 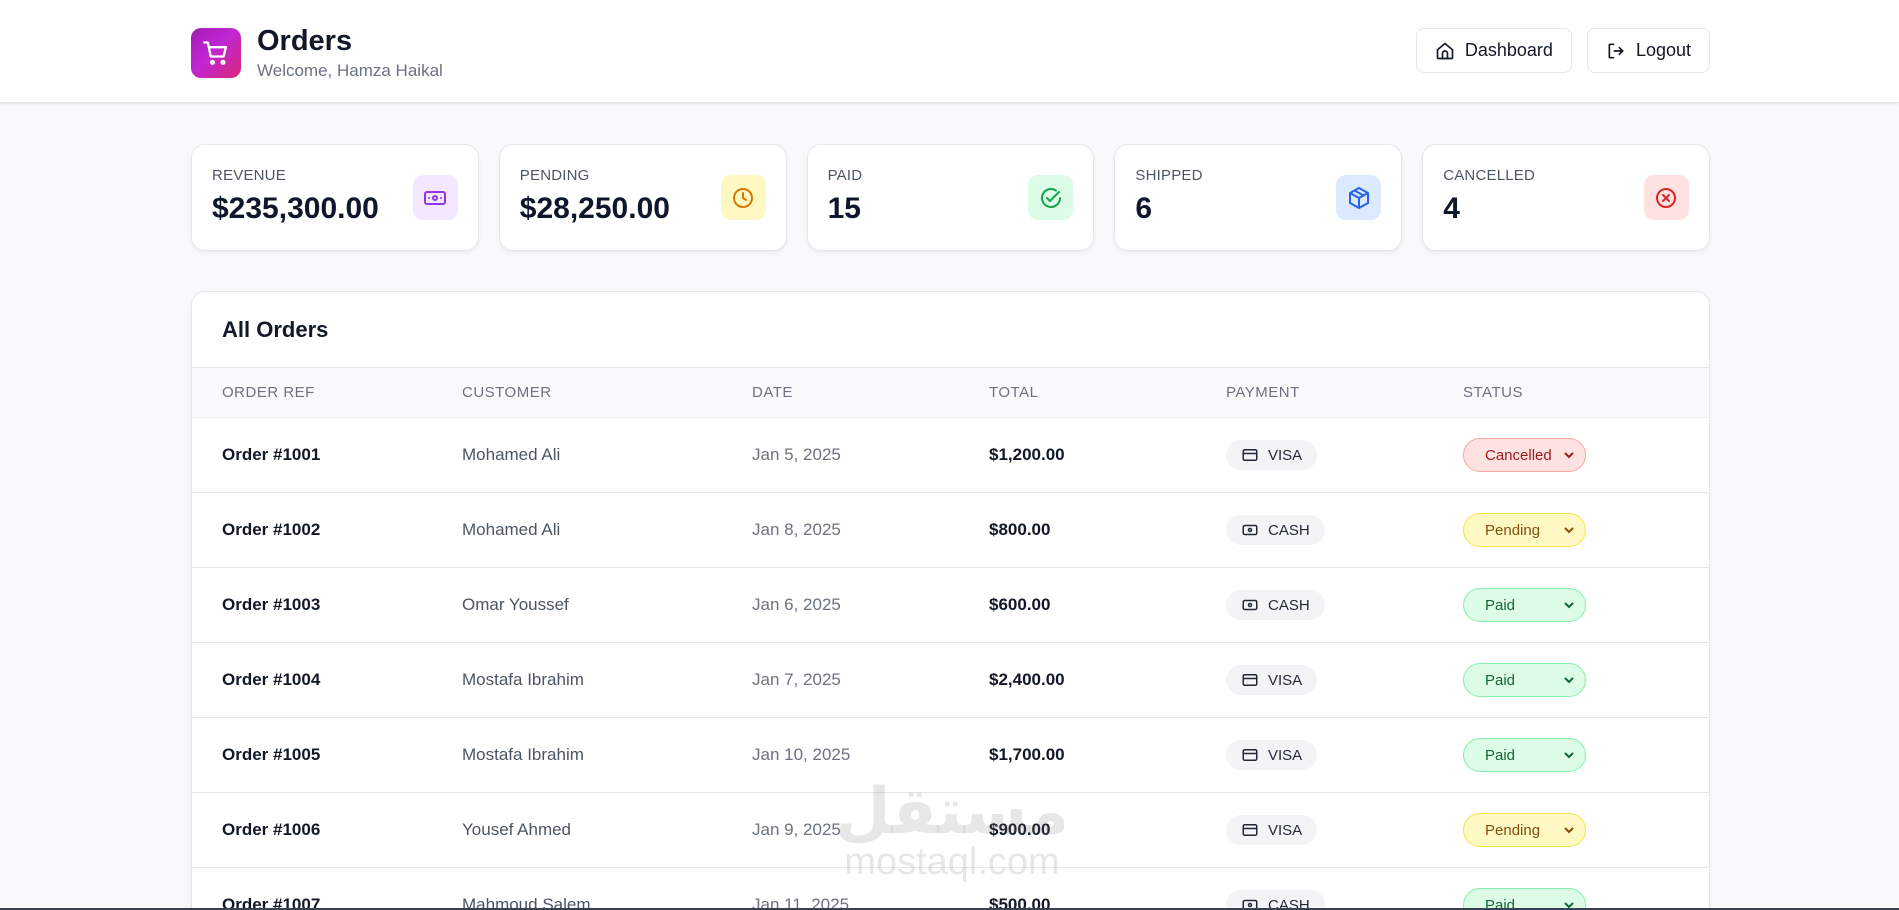 What do you see at coordinates (517, 829) in the screenshot?
I see `customer-name: Yousef Ahmed` at bounding box center [517, 829].